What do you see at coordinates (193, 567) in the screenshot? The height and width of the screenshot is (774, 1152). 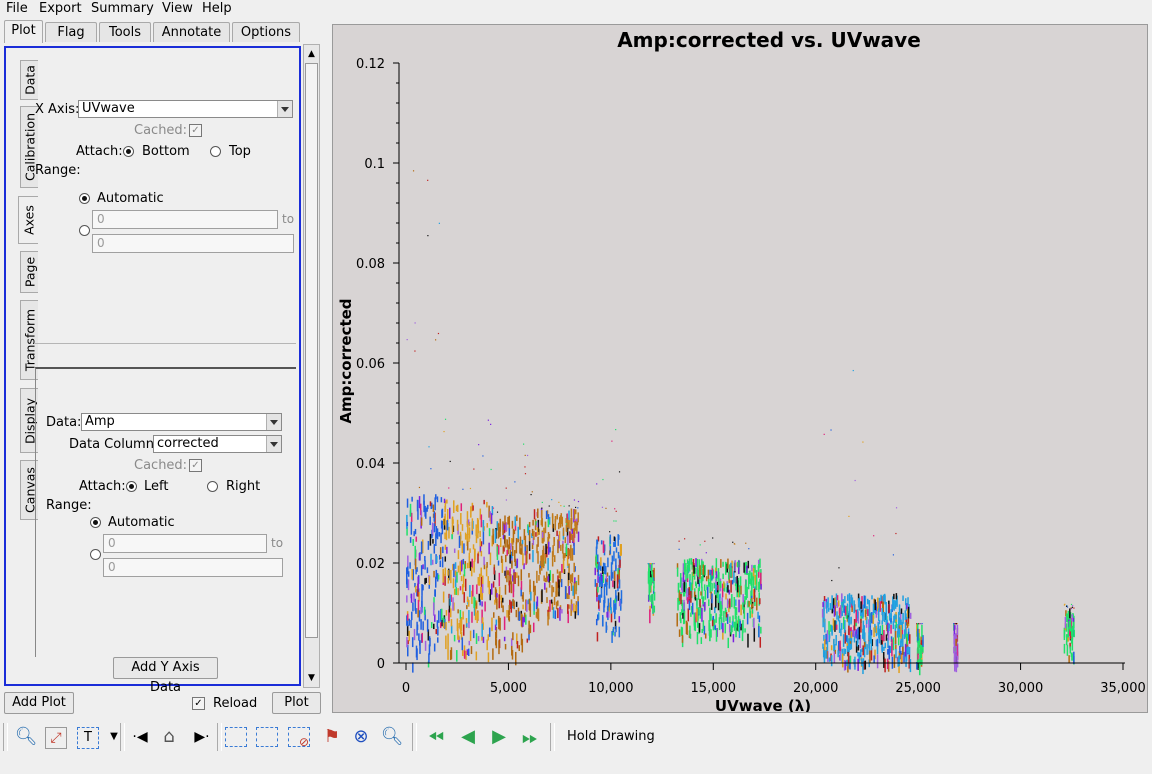 I see `y-range-to-input: 0` at bounding box center [193, 567].